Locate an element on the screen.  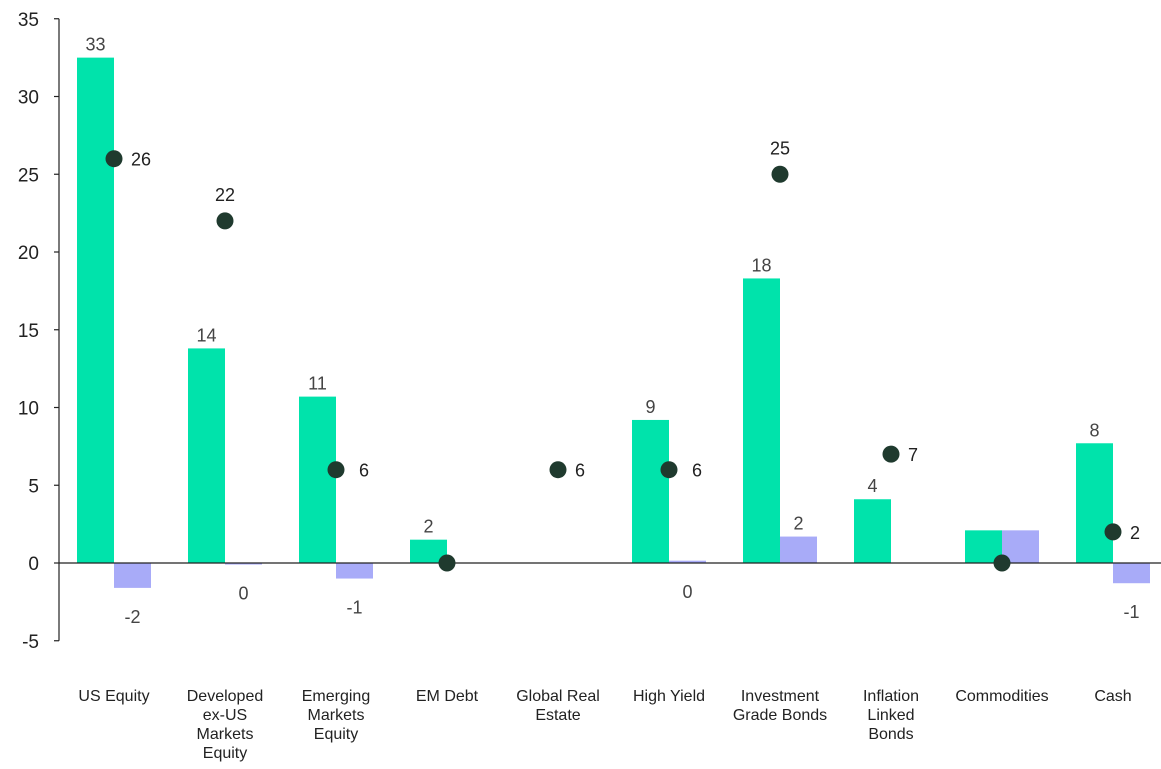
x-category-label-line: EM Debt is located at coordinates (447, 696).